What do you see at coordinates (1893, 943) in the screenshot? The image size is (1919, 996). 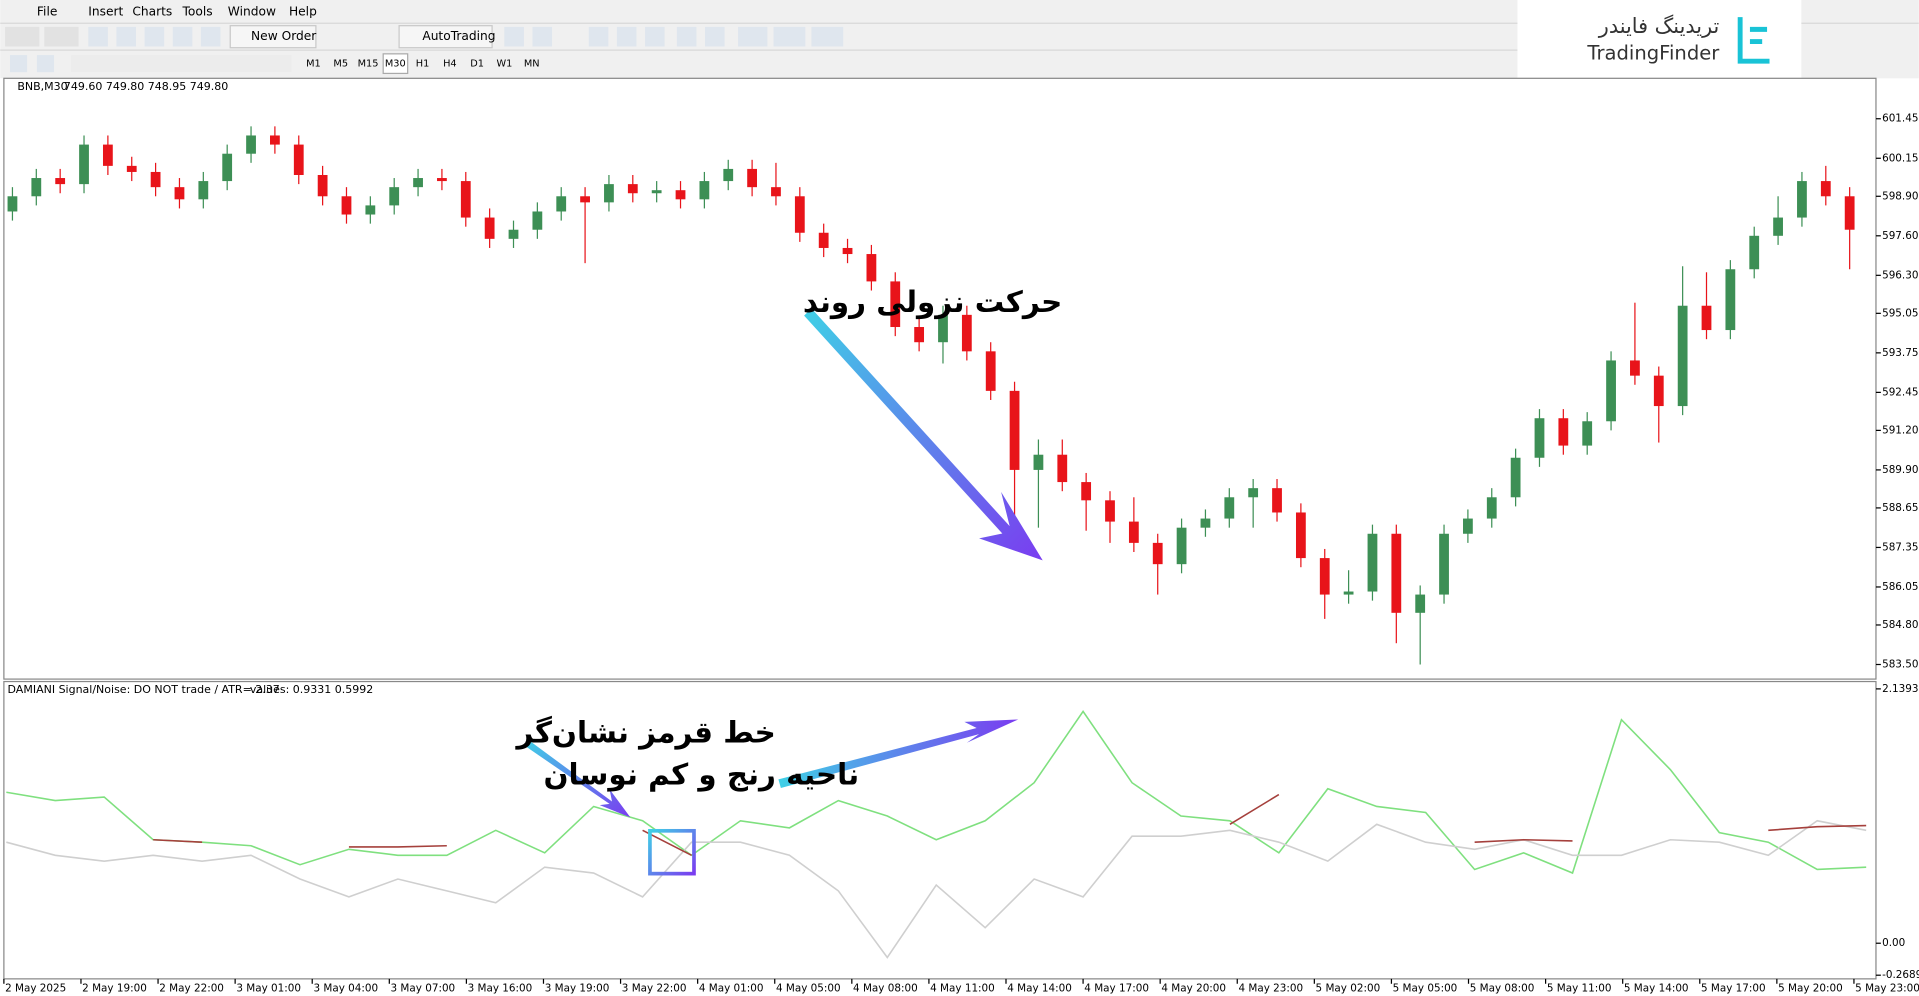 I see `y-tick-label: 0.00` at bounding box center [1893, 943].